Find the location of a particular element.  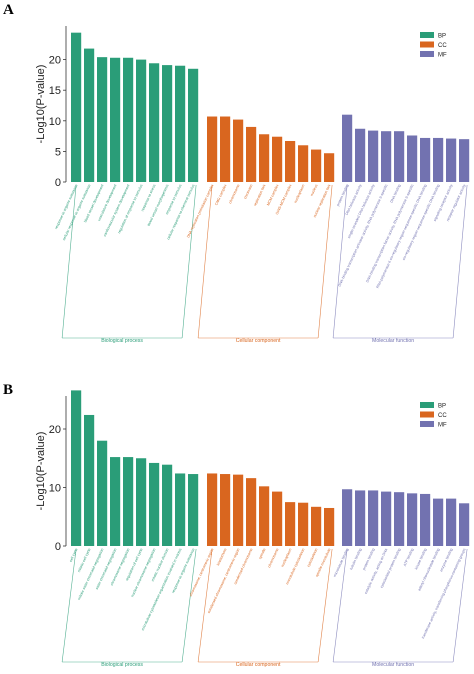

term-label: nuclear chromosome segregation is located at coordinates (143, 573).